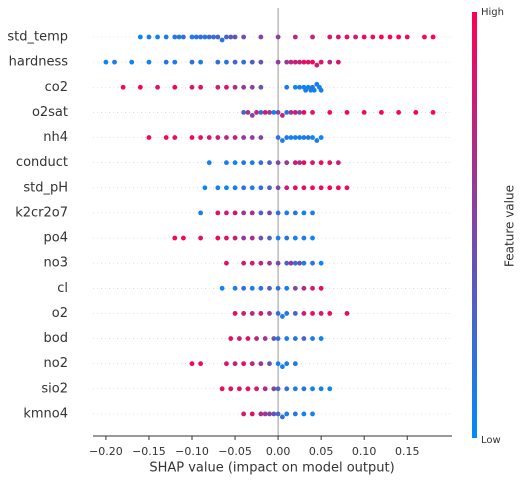 The width and height of the screenshot is (524, 481). What do you see at coordinates (42, 162) in the screenshot?
I see `feature-label: conduct` at bounding box center [42, 162].